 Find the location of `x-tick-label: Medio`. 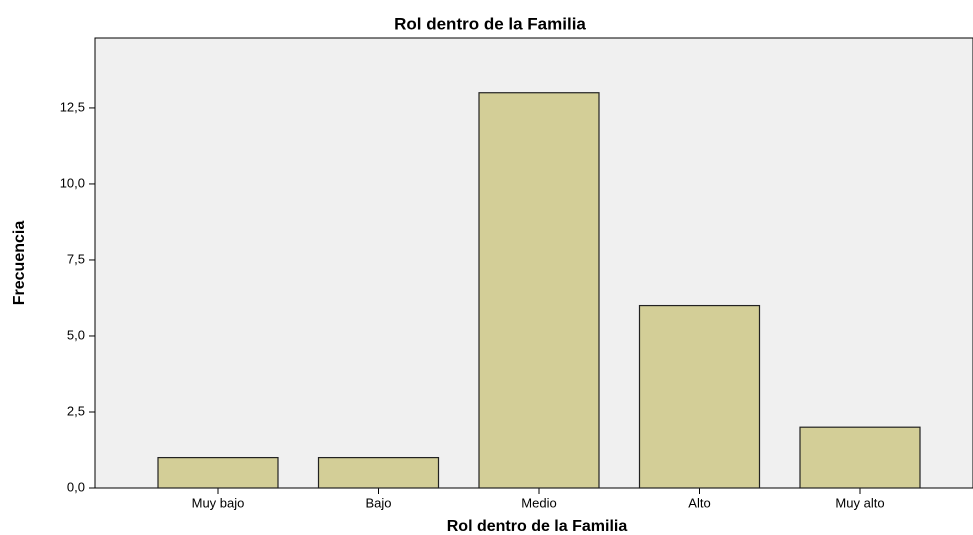

x-tick-label: Medio is located at coordinates (538, 502).